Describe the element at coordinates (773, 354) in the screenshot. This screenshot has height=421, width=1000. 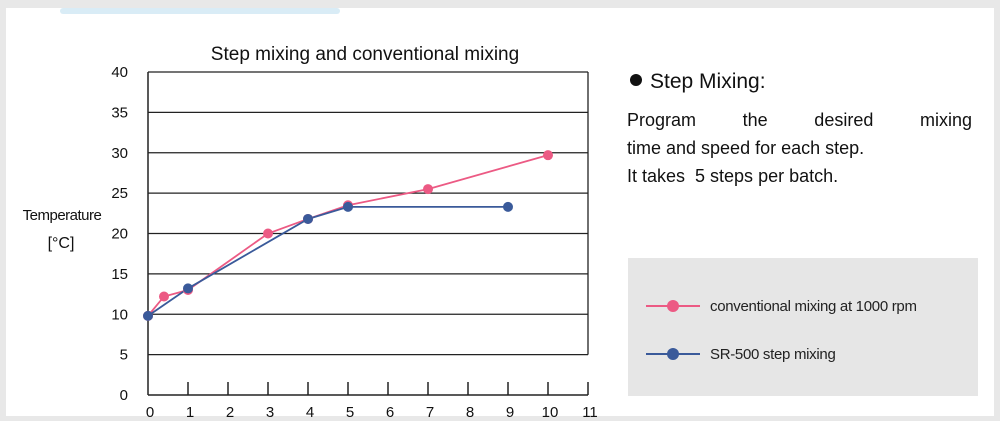
I see `legend-label-step: SR-500 step mixing` at that location.